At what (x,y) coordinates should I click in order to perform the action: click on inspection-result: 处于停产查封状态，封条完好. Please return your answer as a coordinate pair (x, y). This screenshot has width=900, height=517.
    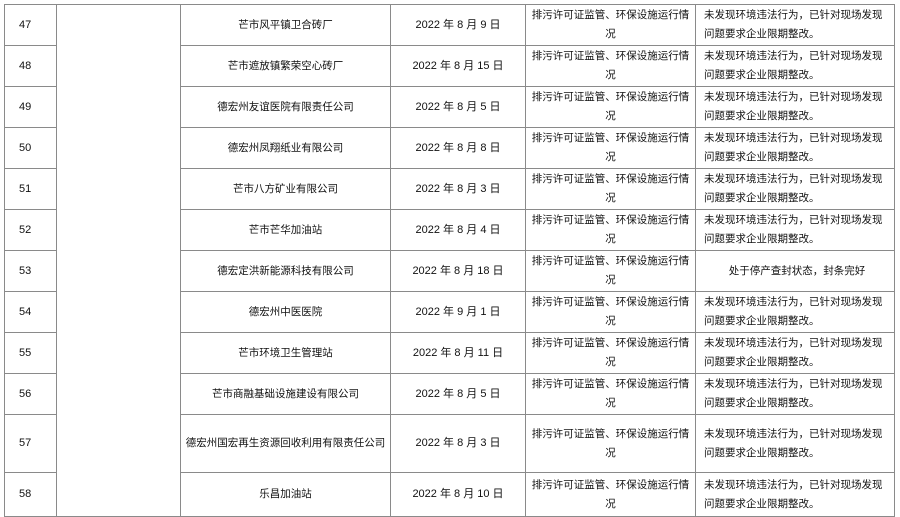
    Looking at the image, I should click on (795, 271).